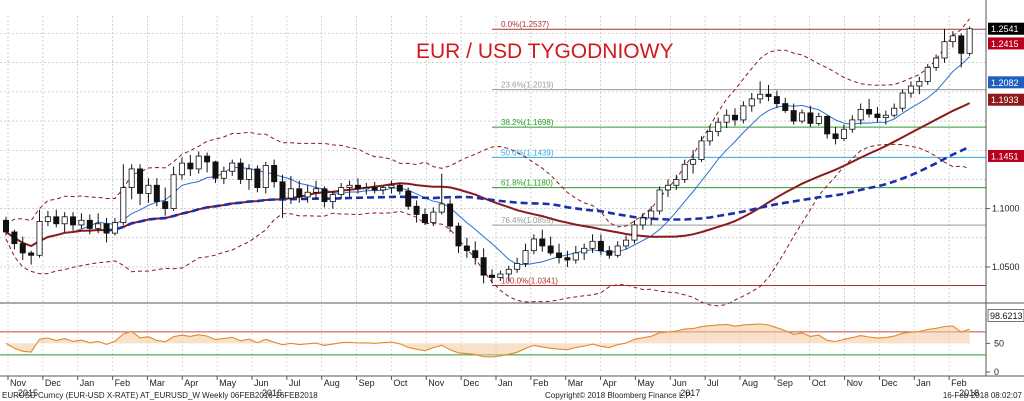 The width and height of the screenshot is (1024, 401). Describe the element at coordinates (527, 122) in the screenshot. I see `fib-label: 38.2%(1.1698)` at that location.